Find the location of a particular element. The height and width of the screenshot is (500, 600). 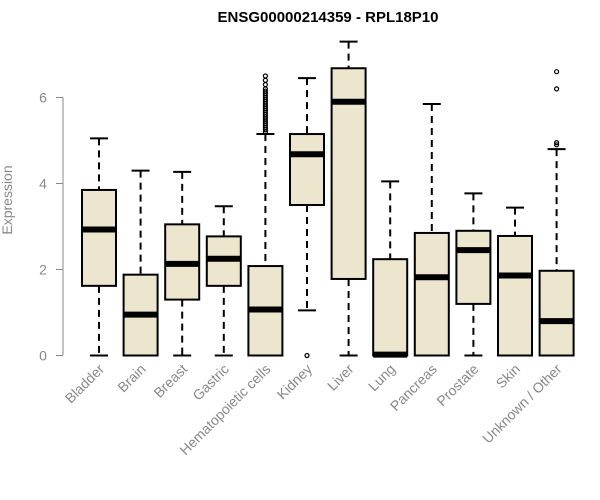

x-tick-label: Unknown / Other is located at coordinates (522, 404).